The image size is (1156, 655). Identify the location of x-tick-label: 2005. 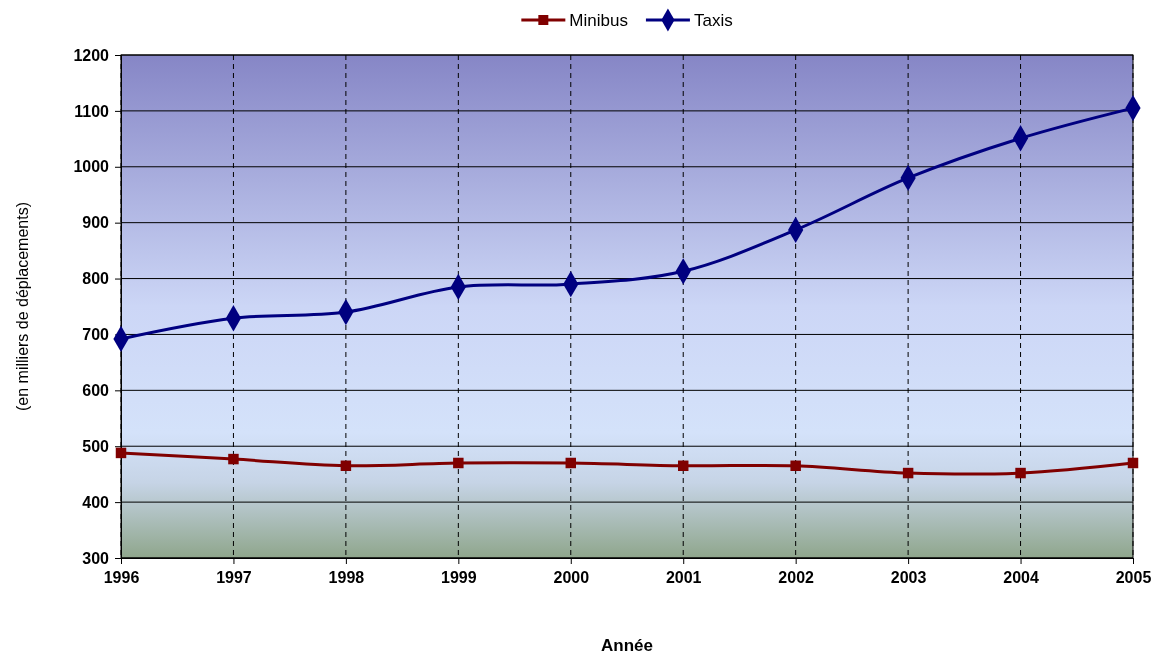
(1133, 578).